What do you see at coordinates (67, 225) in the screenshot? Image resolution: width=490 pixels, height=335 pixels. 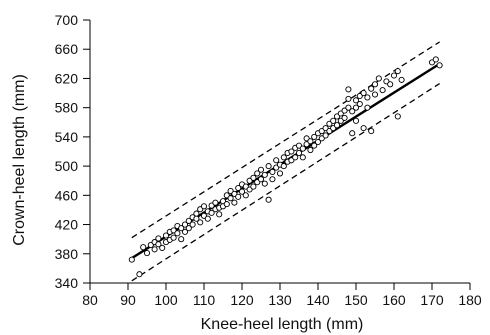 I see `y-tick-label: 420` at bounding box center [67, 225].